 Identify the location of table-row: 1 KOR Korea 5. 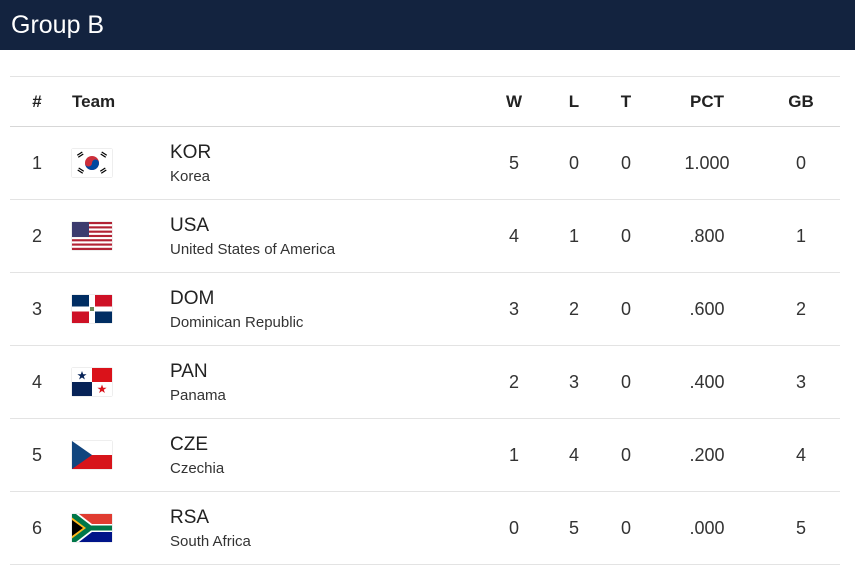
(425, 163).